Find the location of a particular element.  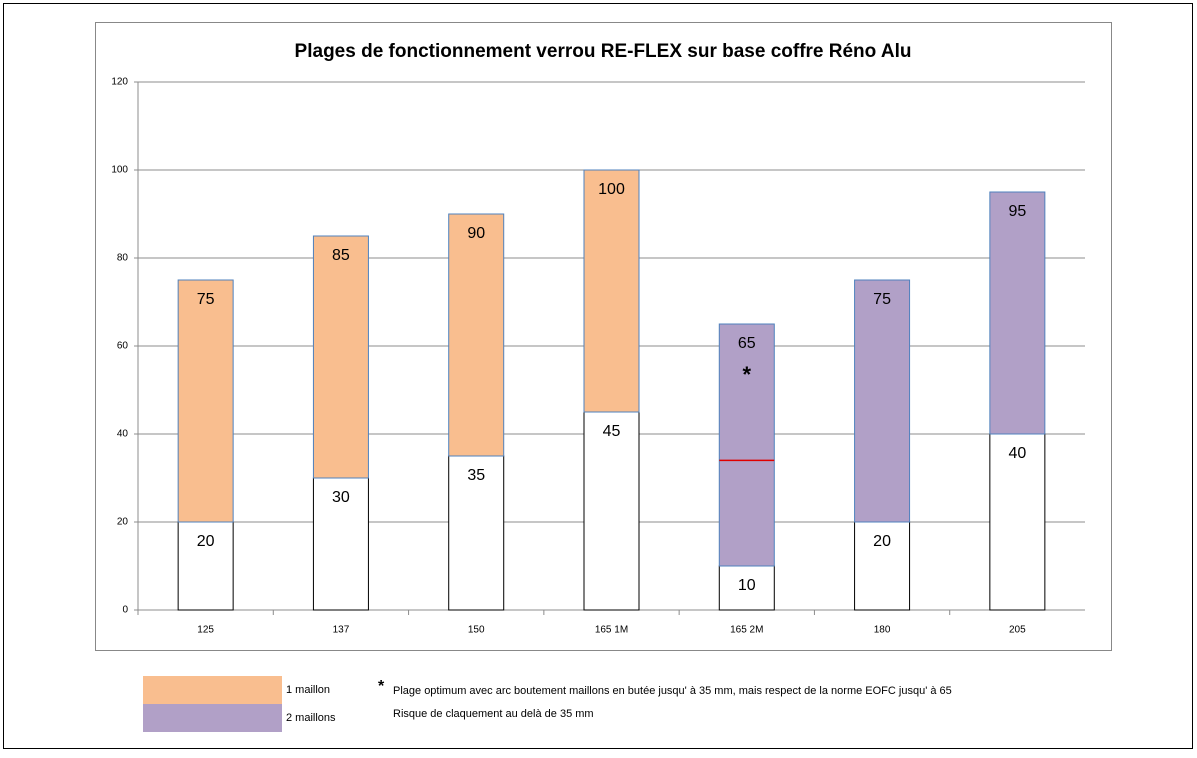

value-label: 30 is located at coordinates (341, 497).